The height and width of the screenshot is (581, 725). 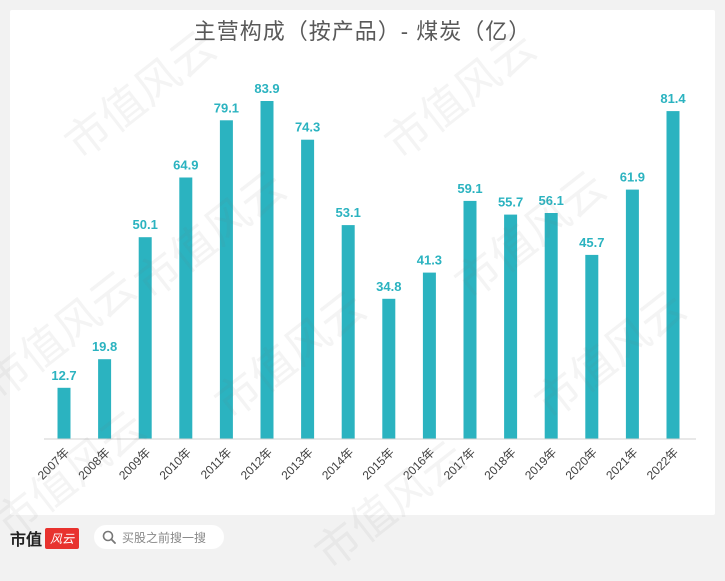 I want to click on bar-2015年, so click(x=389, y=368).